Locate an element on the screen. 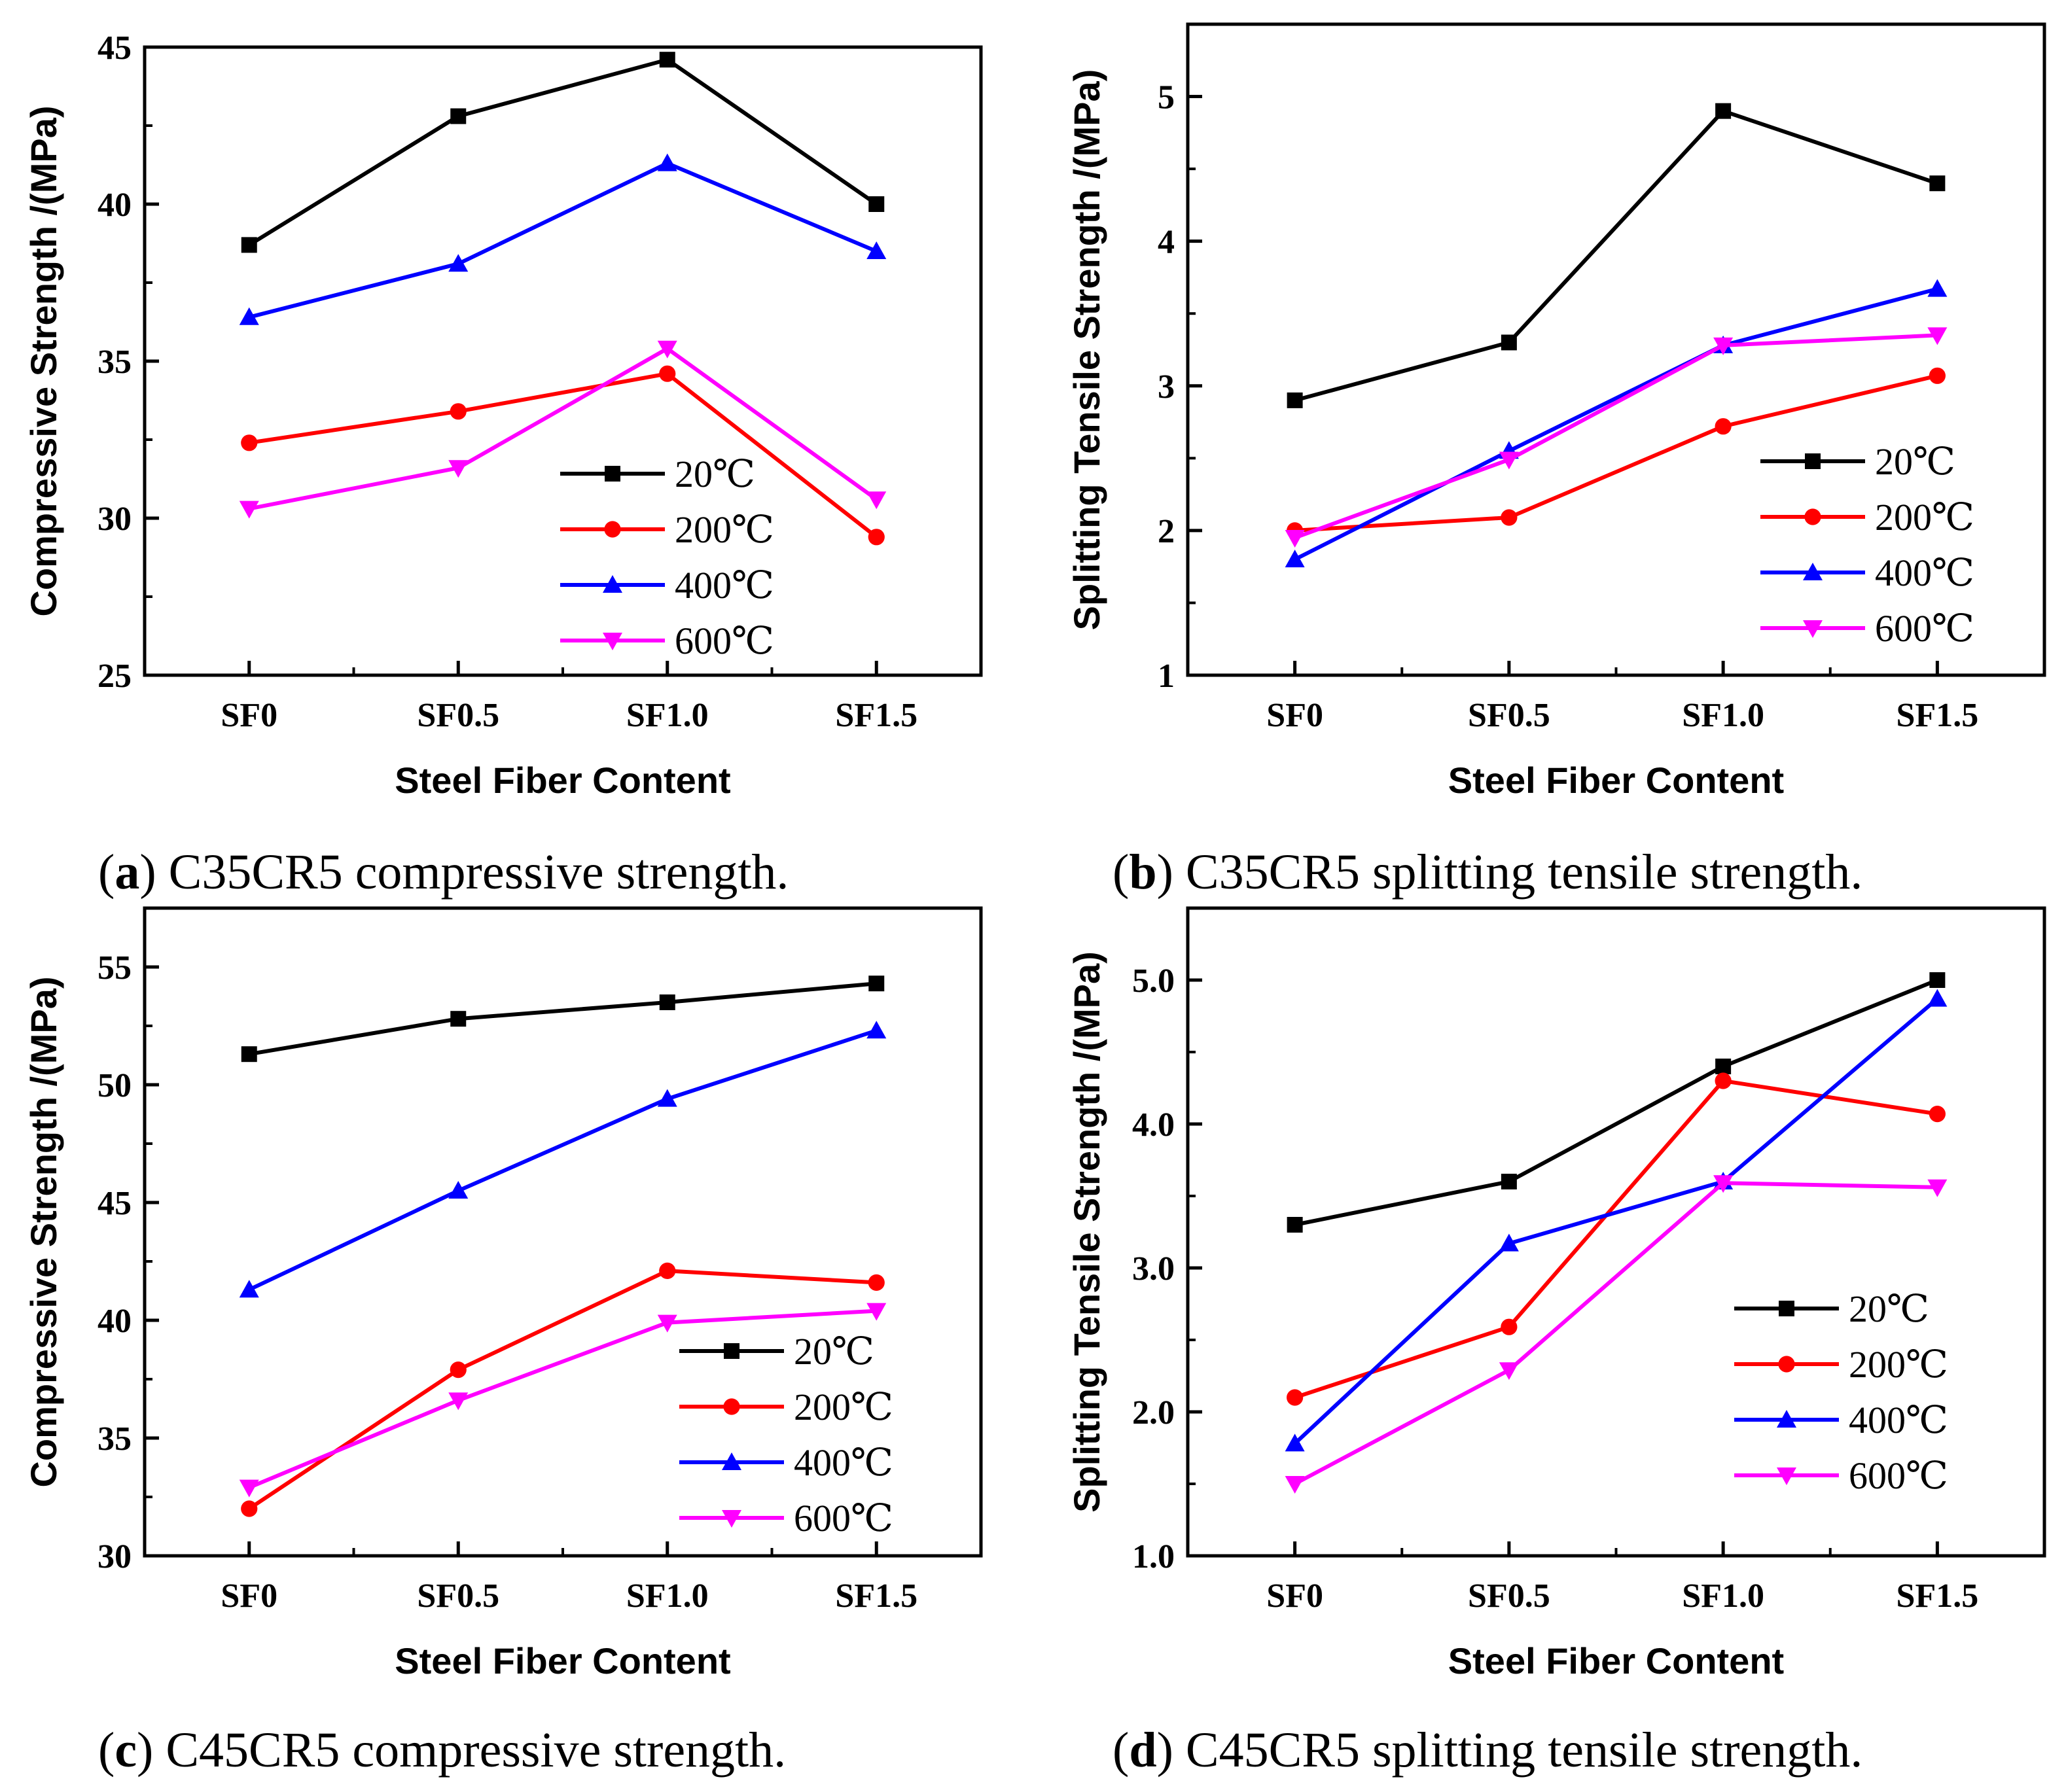  legend-label: 20℃ is located at coordinates (715, 474).